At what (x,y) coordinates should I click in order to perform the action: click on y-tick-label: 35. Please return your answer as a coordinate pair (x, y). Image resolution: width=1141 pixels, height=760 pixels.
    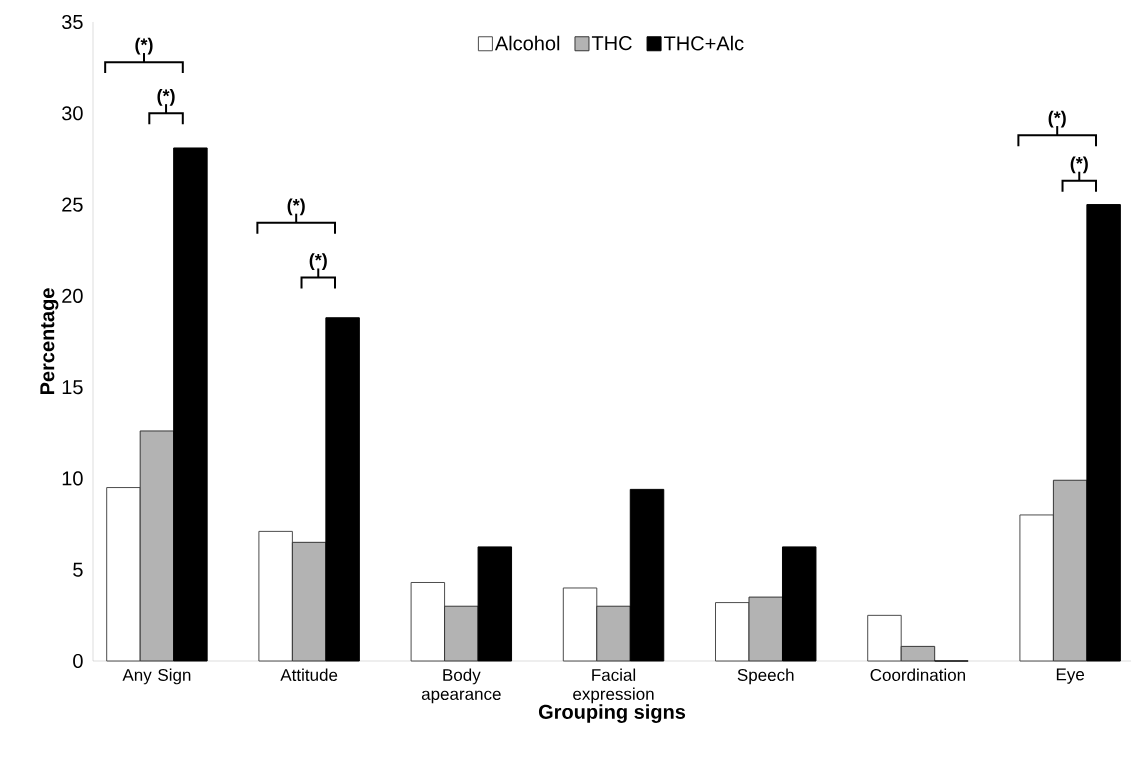
    Looking at the image, I should click on (72, 22).